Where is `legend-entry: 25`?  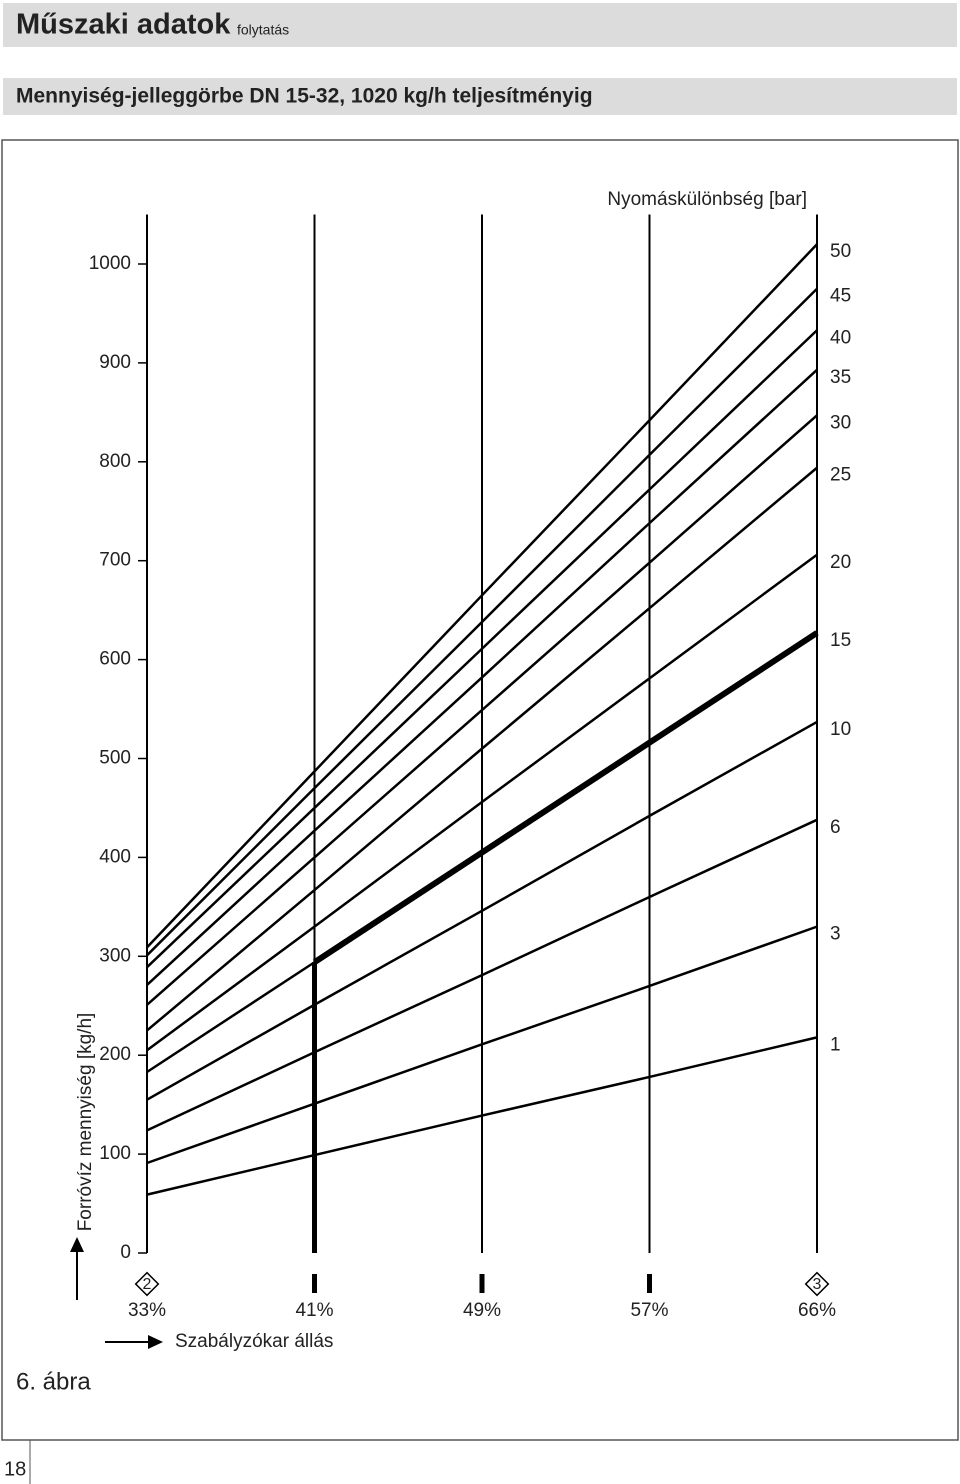
legend-entry: 25 is located at coordinates (840, 475).